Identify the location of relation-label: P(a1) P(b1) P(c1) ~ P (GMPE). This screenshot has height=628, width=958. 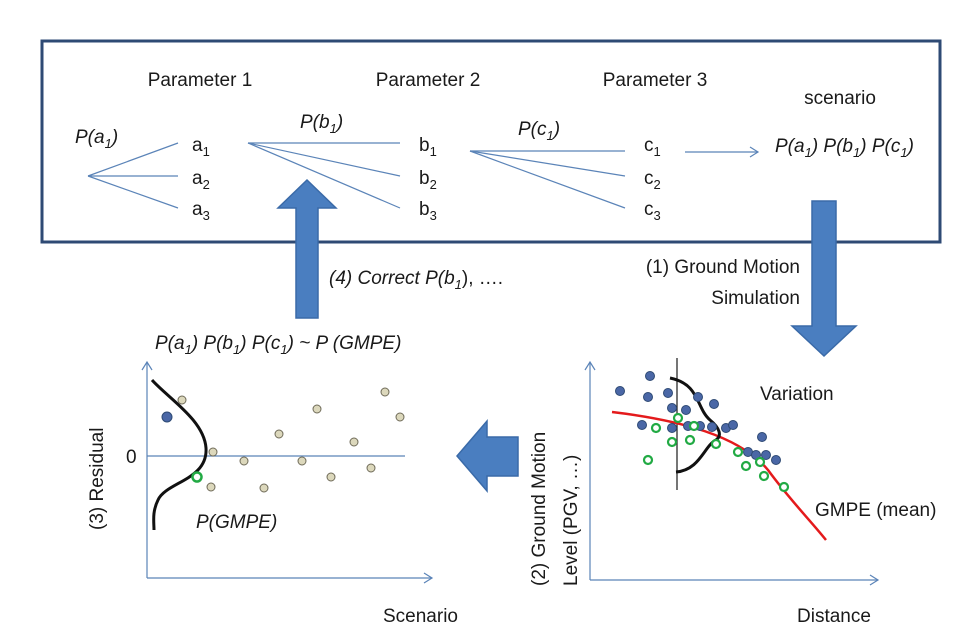
(278, 345).